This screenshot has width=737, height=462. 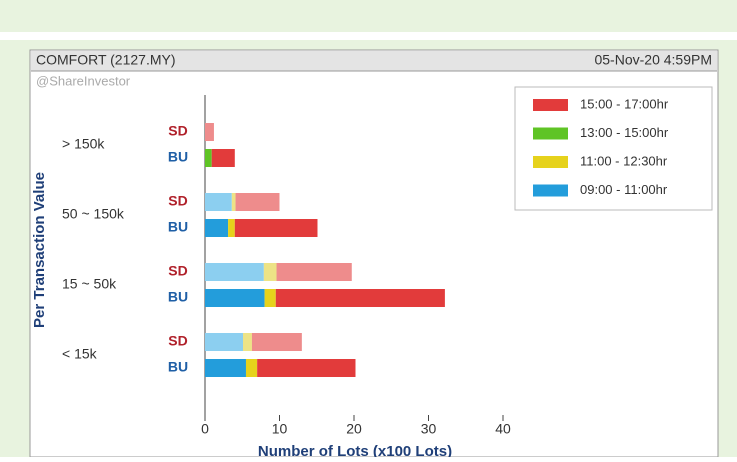 I want to click on top-strip, so click(x=368, y=16).